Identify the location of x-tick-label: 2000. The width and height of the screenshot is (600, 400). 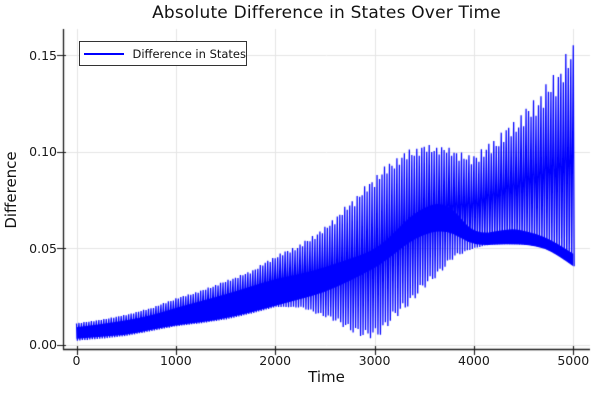
(275, 360).